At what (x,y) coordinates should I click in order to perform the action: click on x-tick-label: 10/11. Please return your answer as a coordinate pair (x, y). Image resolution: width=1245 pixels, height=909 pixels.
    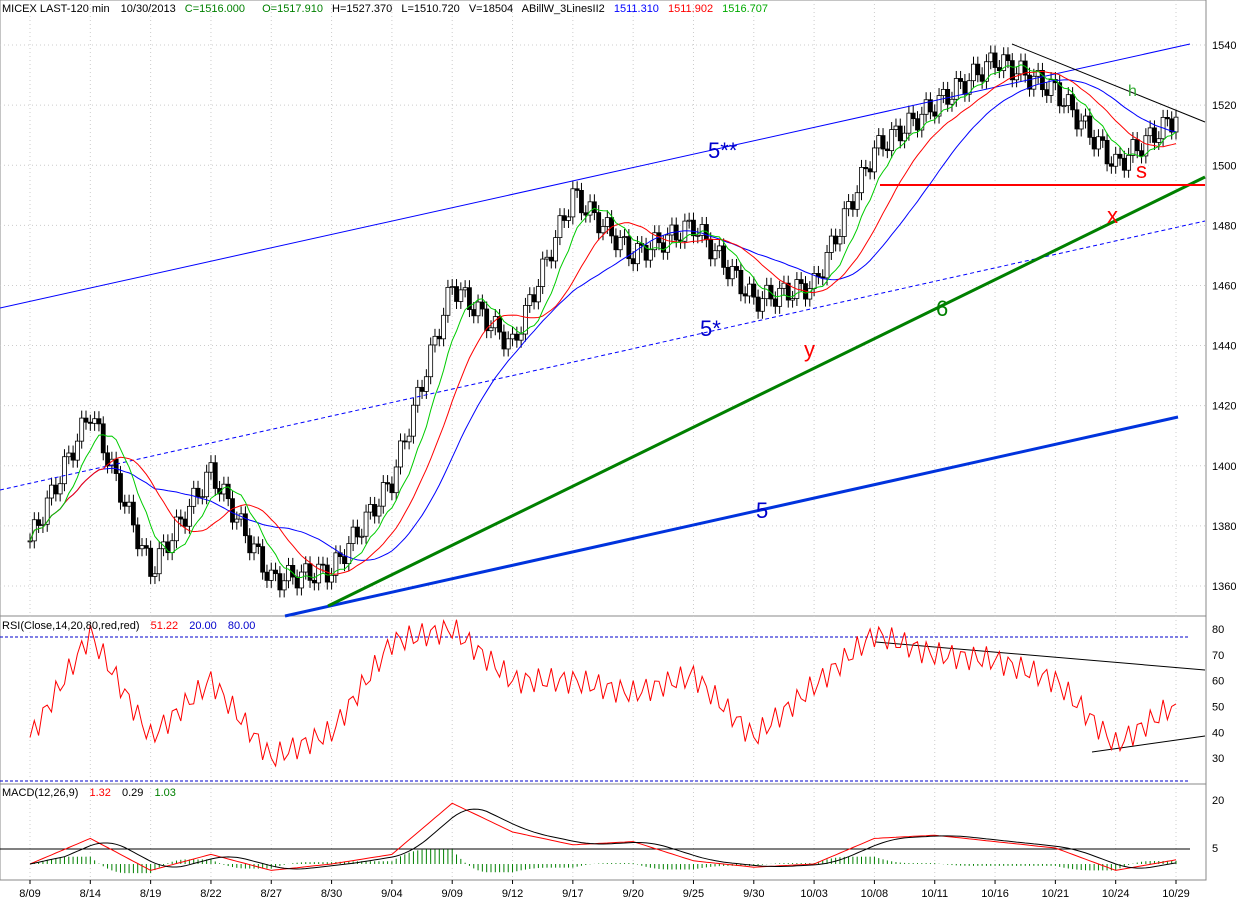
    Looking at the image, I should click on (934, 894).